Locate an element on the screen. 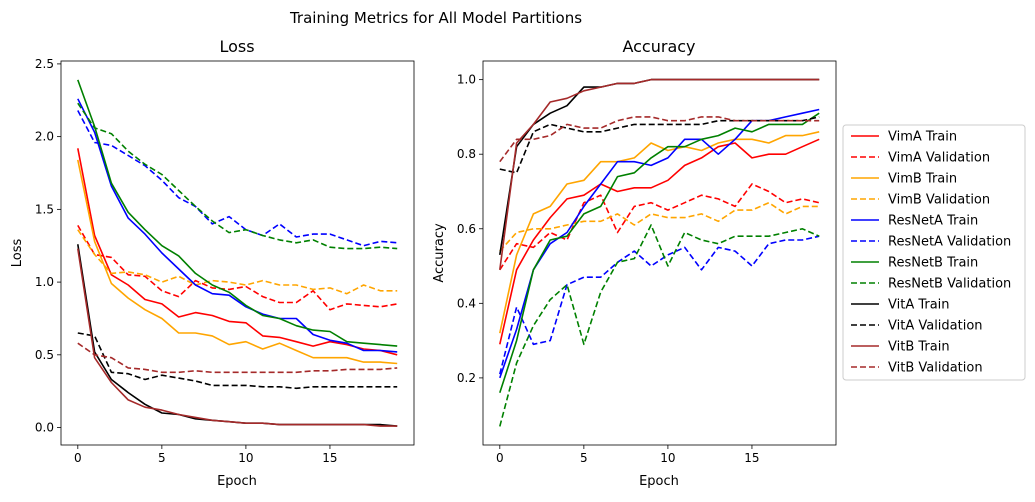  accuracy-series-vima-train is located at coordinates (659, 241).